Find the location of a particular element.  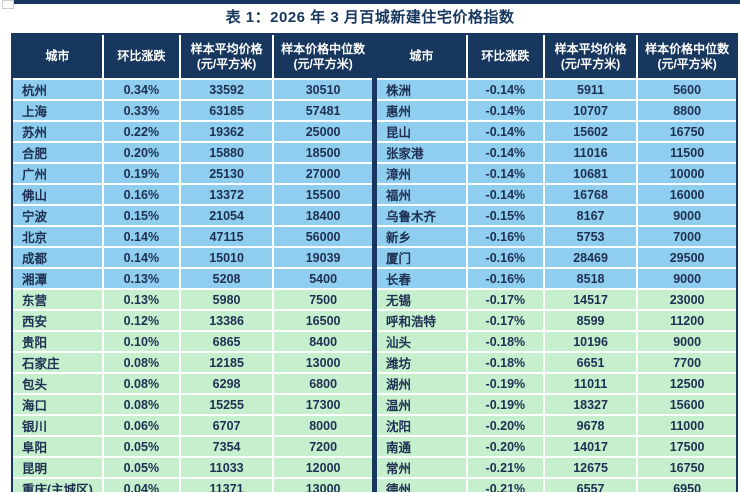

median-price-cell: 23000 is located at coordinates (686, 300).